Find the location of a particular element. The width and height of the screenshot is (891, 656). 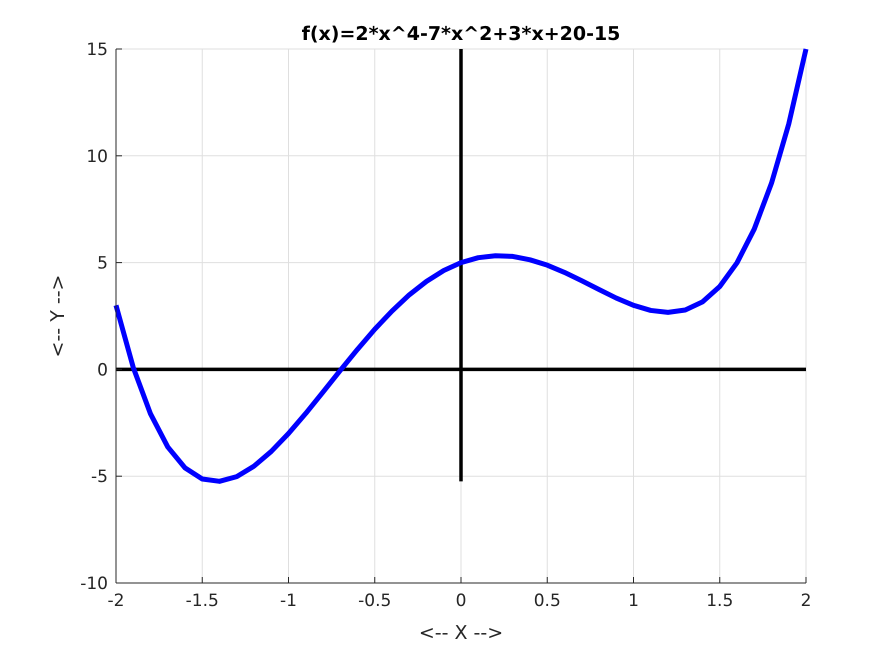

y-axis-title: <-- Y --> is located at coordinates (58, 316).